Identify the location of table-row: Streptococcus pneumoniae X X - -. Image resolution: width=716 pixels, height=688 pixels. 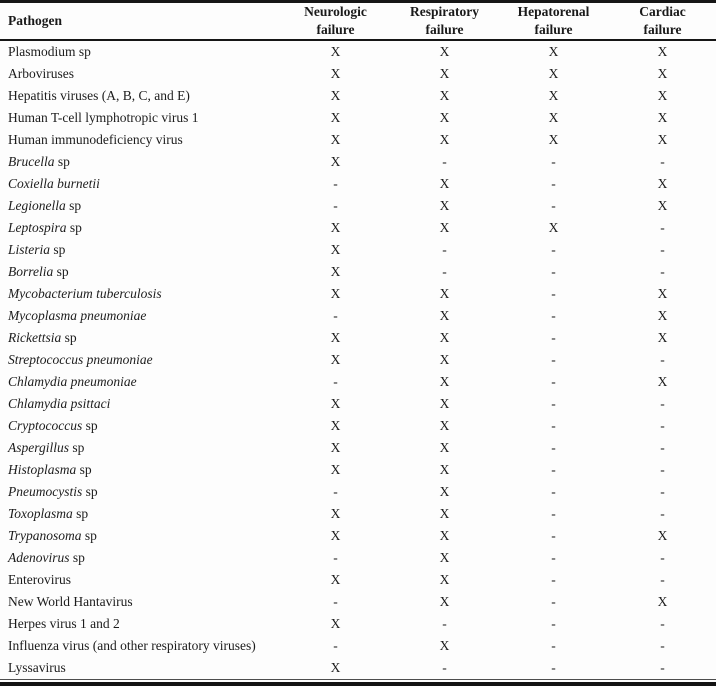
(358, 360).